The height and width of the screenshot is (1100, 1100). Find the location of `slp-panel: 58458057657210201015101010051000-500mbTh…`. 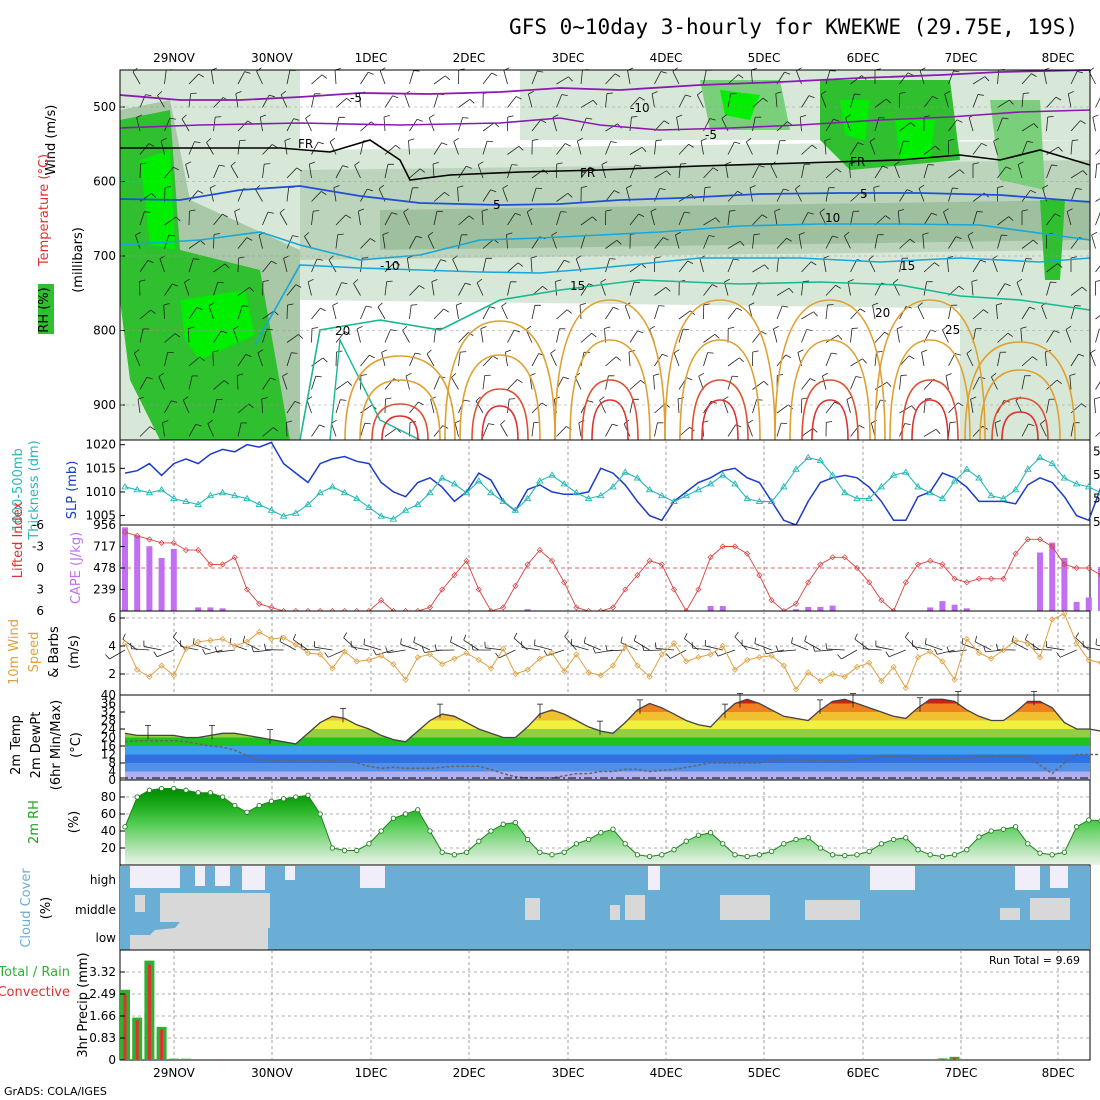

slp-panel: 58458057657210201015101010051000-500mbTh… is located at coordinates (555, 489).